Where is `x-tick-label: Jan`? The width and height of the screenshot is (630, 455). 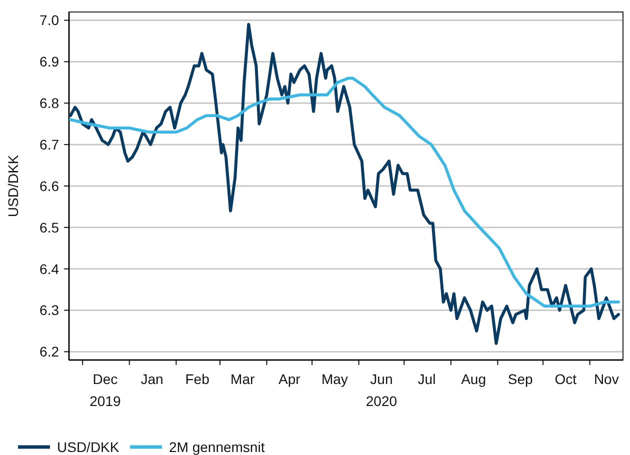
x-tick-label: Jan is located at coordinates (152, 379).